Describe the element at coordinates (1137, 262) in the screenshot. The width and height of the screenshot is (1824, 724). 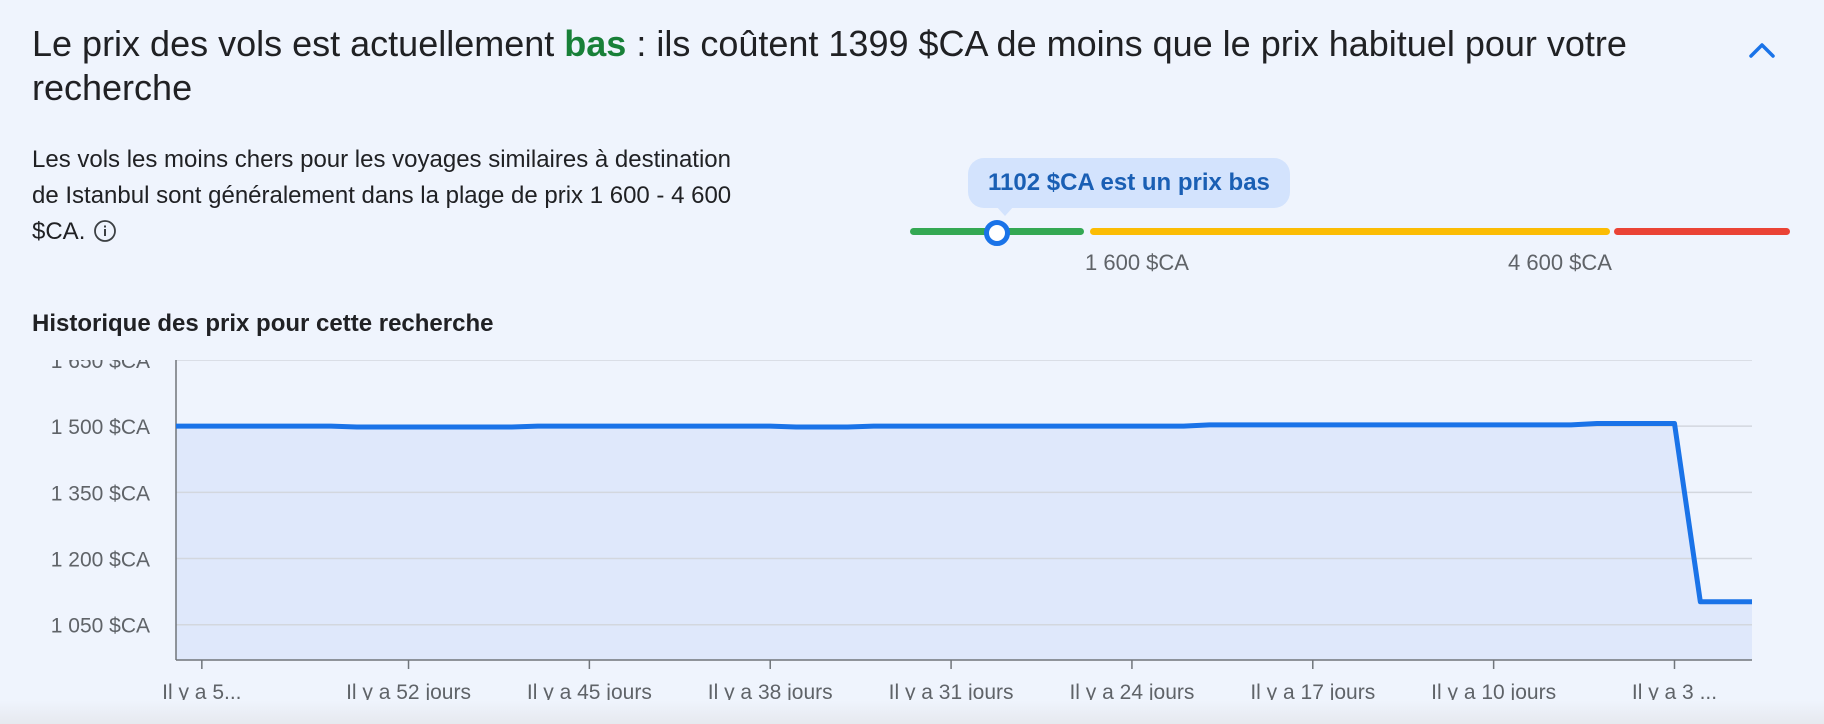
I see `range-low-label: 1 600 $CA` at that location.